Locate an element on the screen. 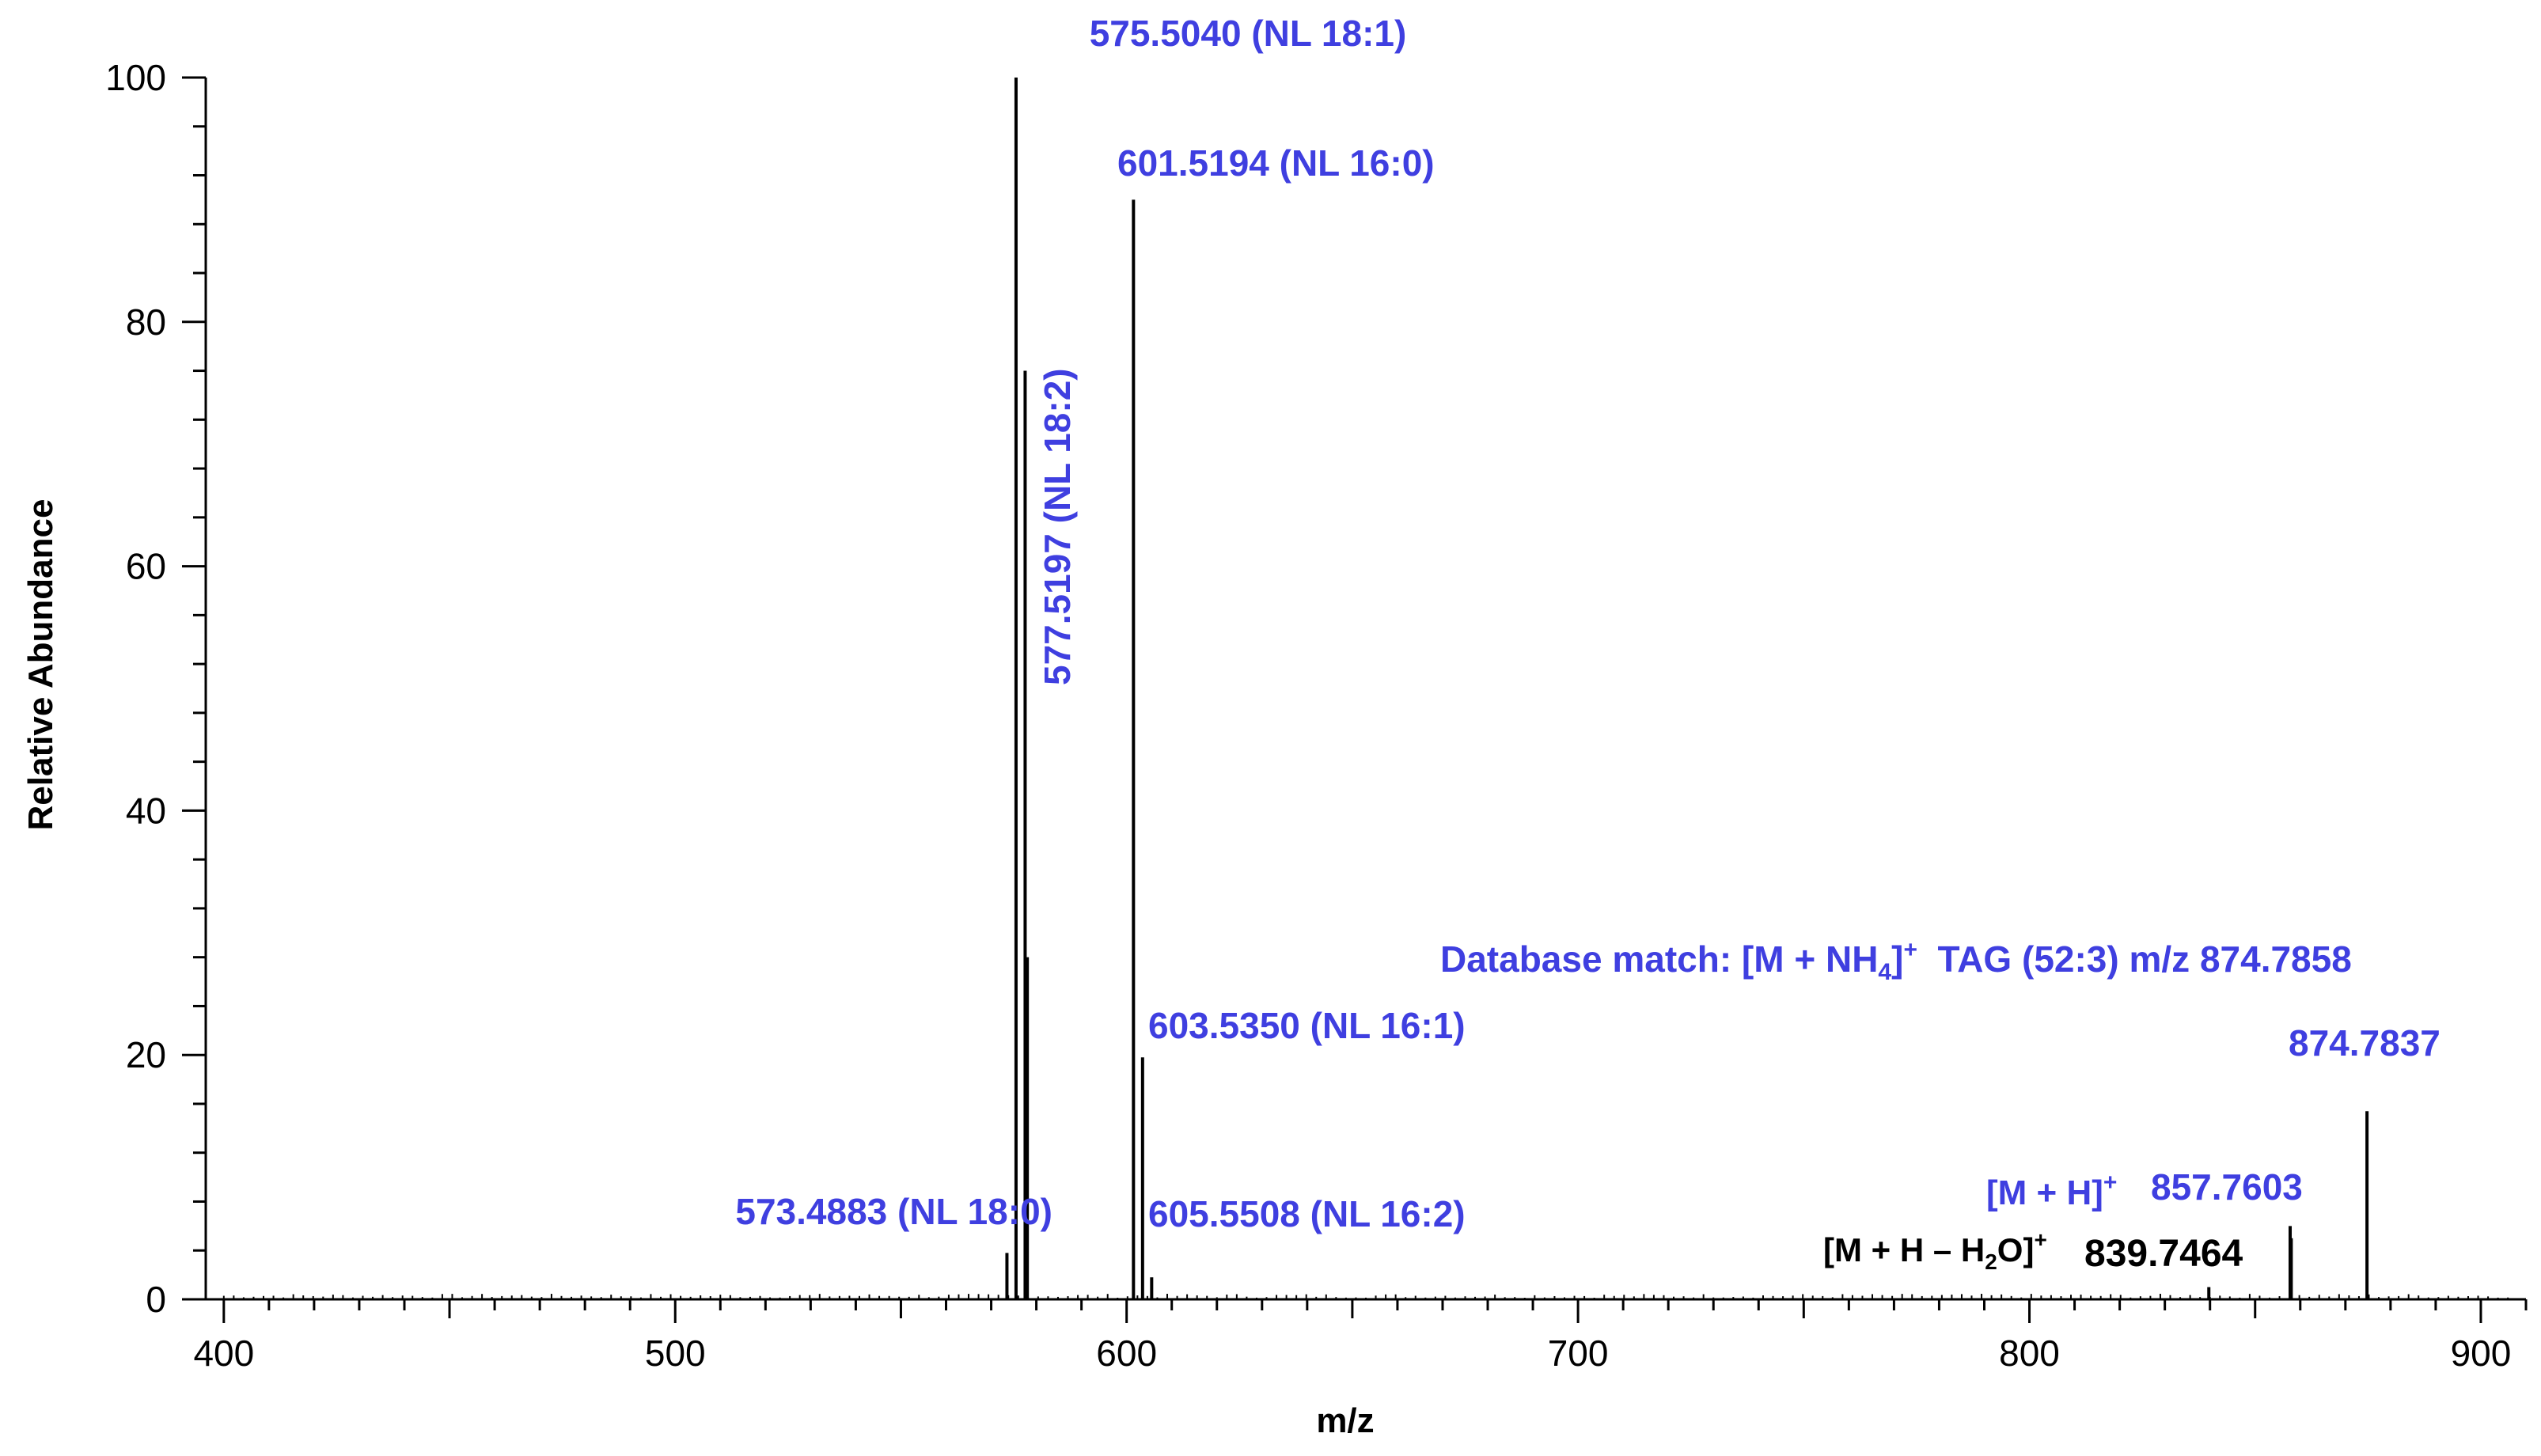 The width and height of the screenshot is (2541, 1456). x-tick-label: 600 is located at coordinates (1127, 1353).